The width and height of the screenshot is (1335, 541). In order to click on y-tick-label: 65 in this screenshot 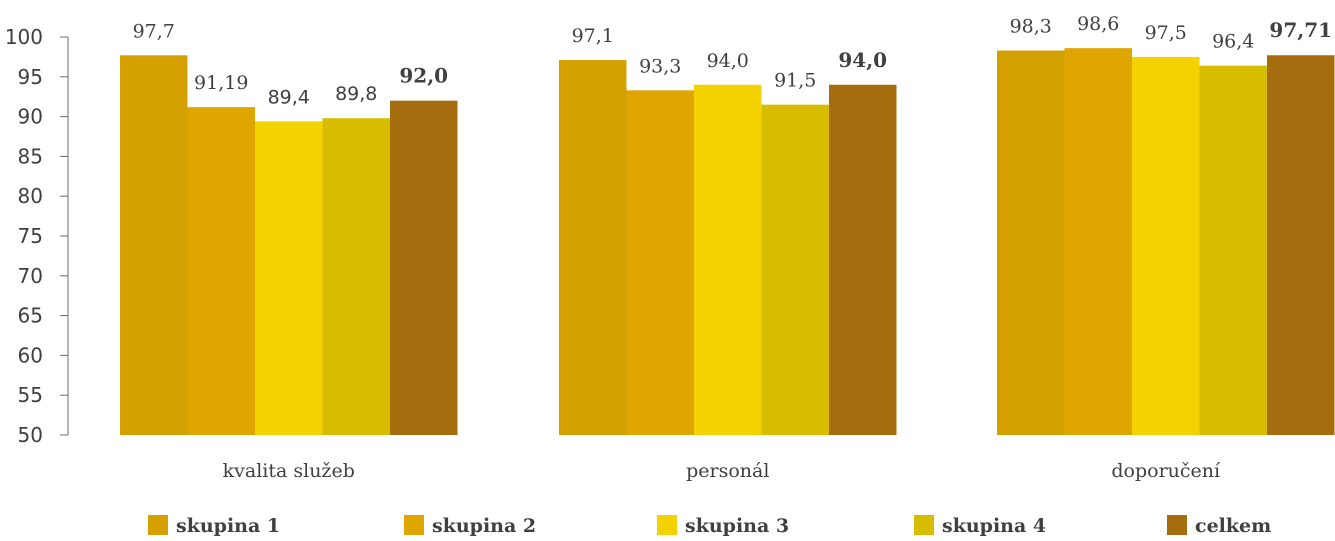, I will do `click(30, 316)`.